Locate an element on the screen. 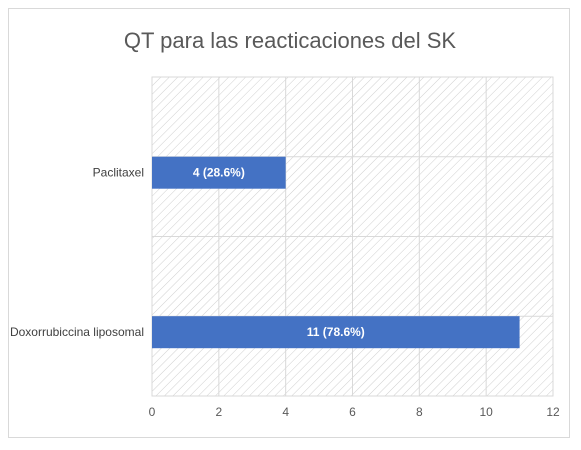 The width and height of the screenshot is (581, 450). category-label: Paclitaxel is located at coordinates (118, 173).